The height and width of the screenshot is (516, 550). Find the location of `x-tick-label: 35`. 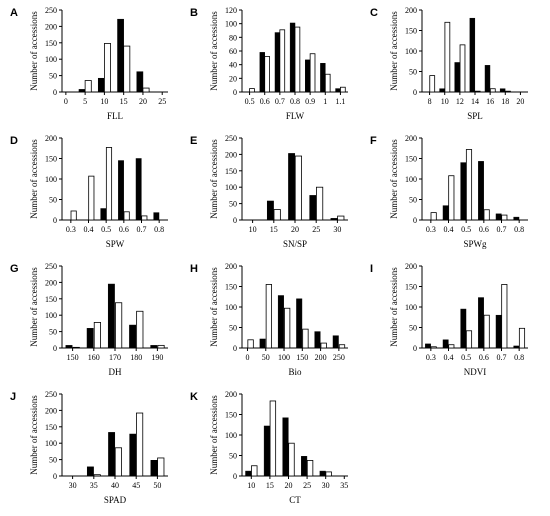

x-tick-label: 35 is located at coordinates (94, 485).